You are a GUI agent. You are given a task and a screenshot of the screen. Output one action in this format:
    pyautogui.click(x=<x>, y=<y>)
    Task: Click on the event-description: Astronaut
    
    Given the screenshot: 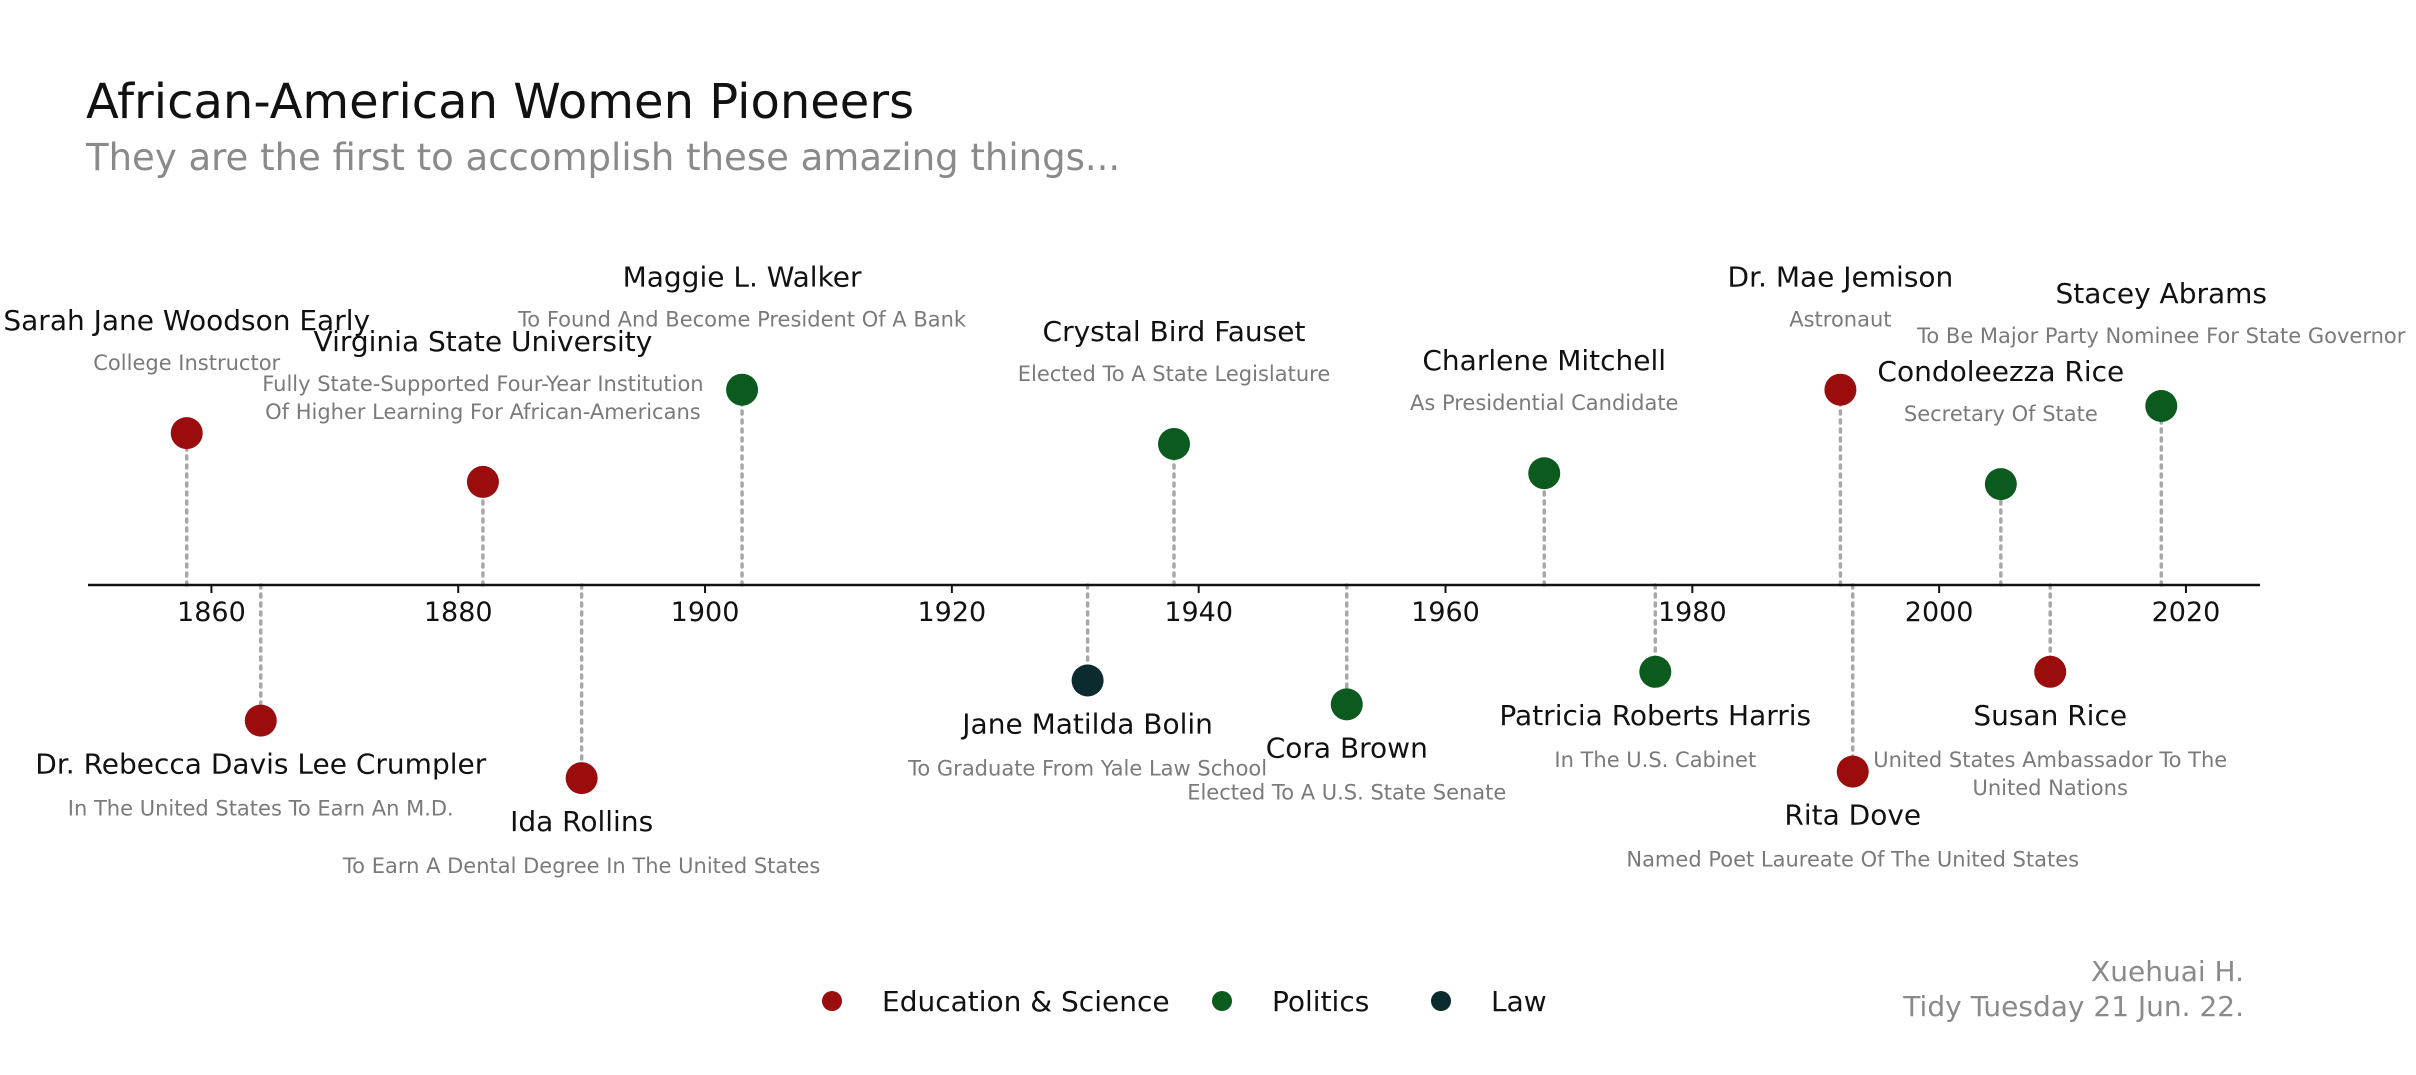 What is the action you would take?
    pyautogui.click(x=1840, y=320)
    